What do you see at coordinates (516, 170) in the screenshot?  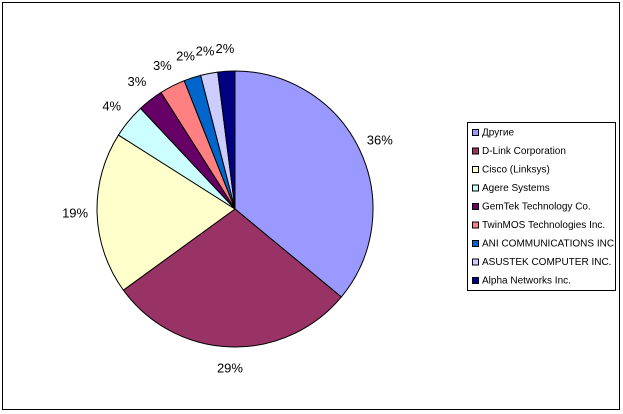 I see `legend-label: Cisco (Linksys)` at bounding box center [516, 170].